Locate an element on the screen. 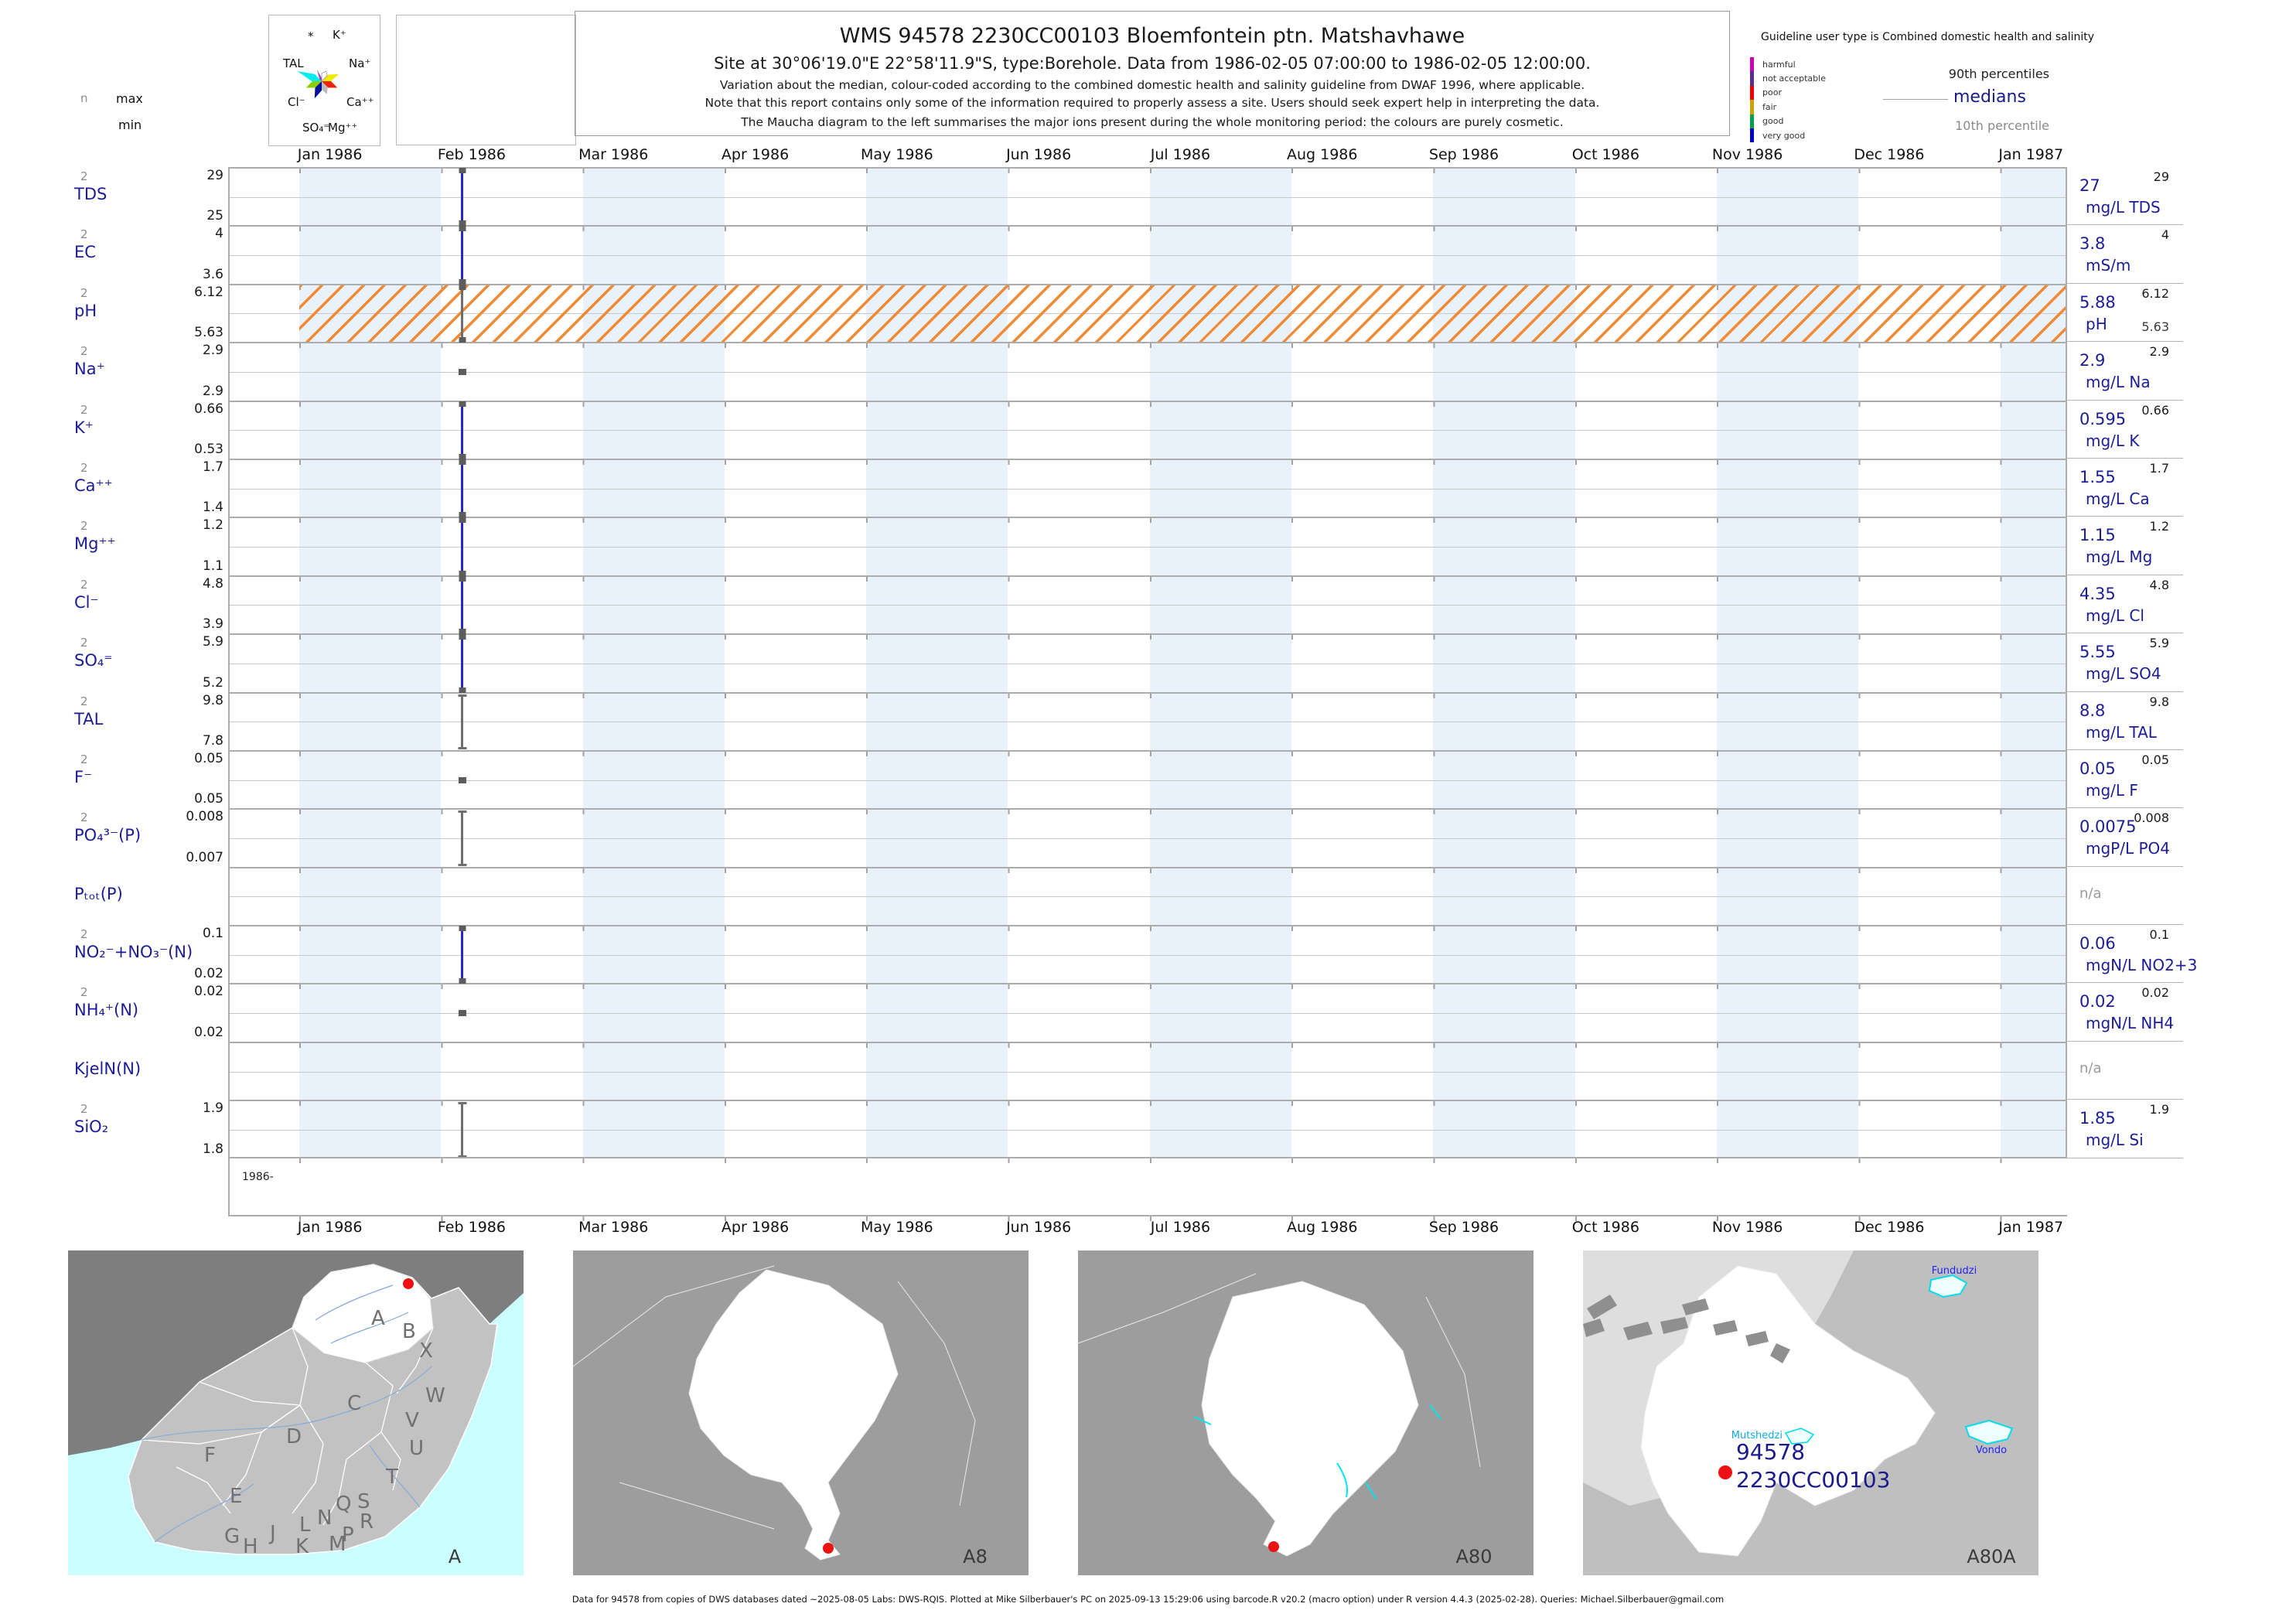 Image resolution: width=2296 pixels, height=1624 pixels. unit-label: mg/L Cl is located at coordinates (2115, 615).